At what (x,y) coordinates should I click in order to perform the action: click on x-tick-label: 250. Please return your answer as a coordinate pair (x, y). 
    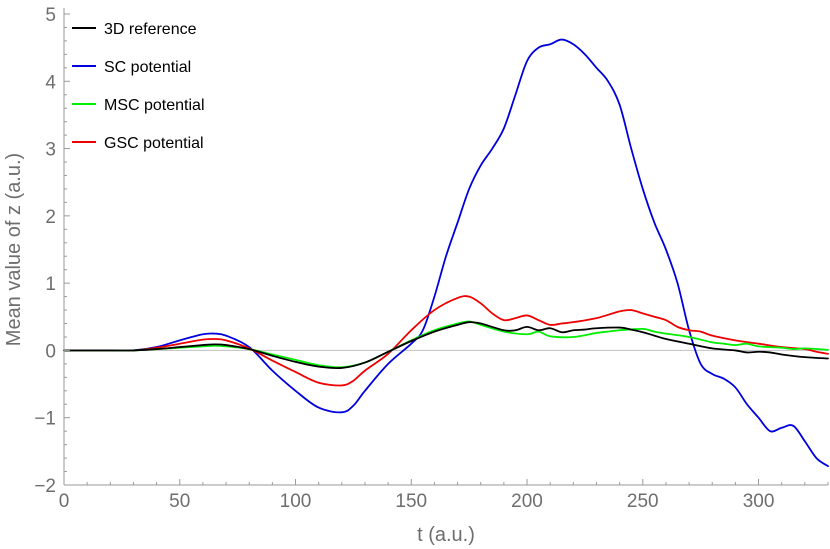
    Looking at the image, I should click on (643, 501).